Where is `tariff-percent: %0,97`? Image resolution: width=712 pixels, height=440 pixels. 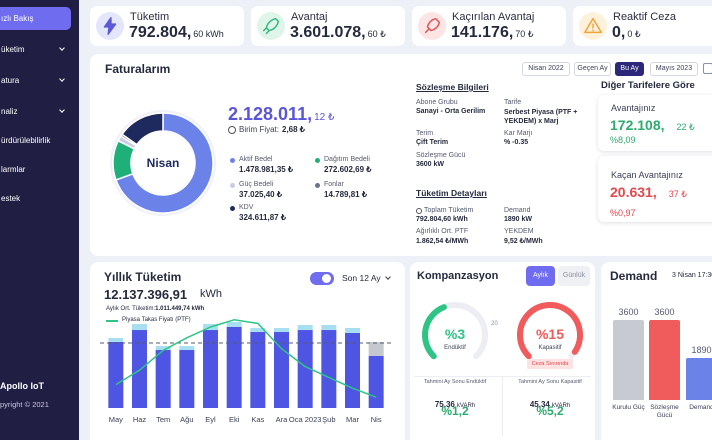 tariff-percent: %0,97 is located at coordinates (623, 213).